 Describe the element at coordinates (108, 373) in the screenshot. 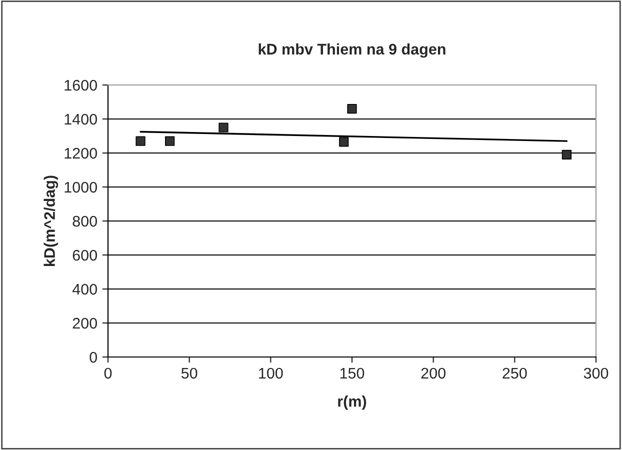

I see `x-tick-label: 0` at that location.